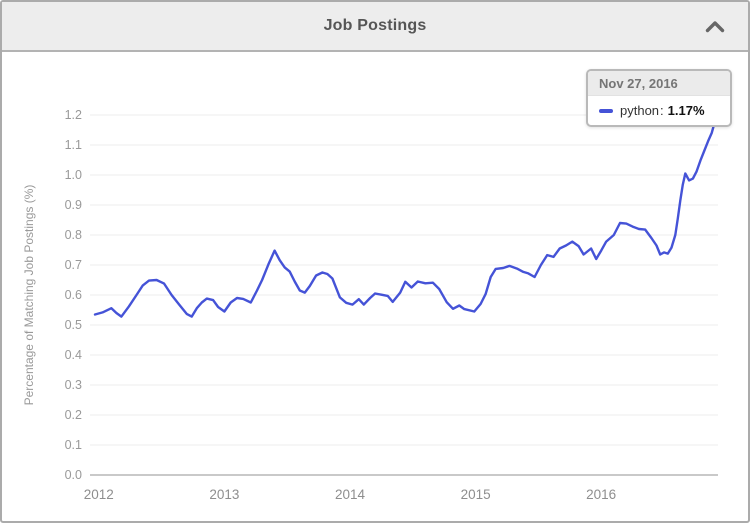  I want to click on chevron-up-icon, so click(715, 26).